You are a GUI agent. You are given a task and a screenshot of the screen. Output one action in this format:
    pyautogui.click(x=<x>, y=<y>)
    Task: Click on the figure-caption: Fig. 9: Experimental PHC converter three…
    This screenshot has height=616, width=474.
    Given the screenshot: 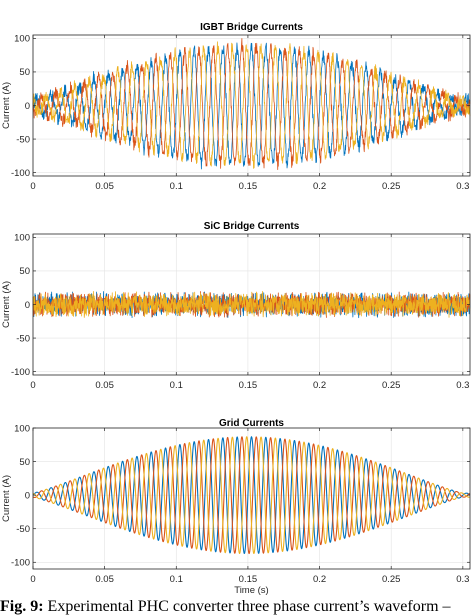 What is the action you would take?
    pyautogui.click(x=237, y=606)
    